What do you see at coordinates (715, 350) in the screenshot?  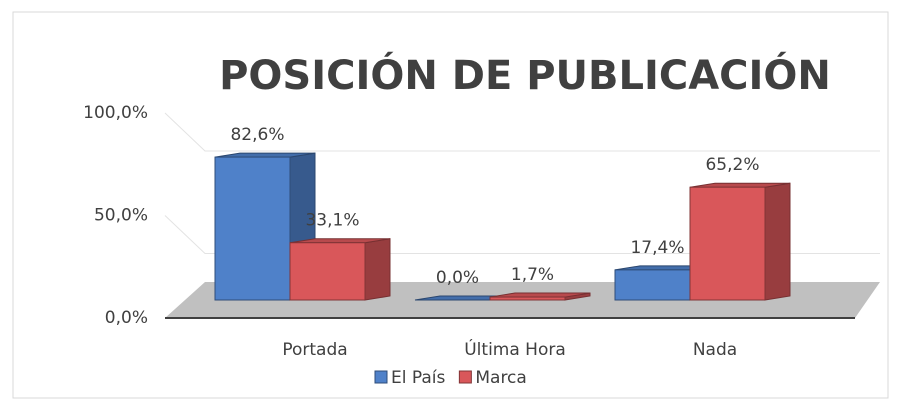 I see `x-tick-label: Nada` at bounding box center [715, 350].